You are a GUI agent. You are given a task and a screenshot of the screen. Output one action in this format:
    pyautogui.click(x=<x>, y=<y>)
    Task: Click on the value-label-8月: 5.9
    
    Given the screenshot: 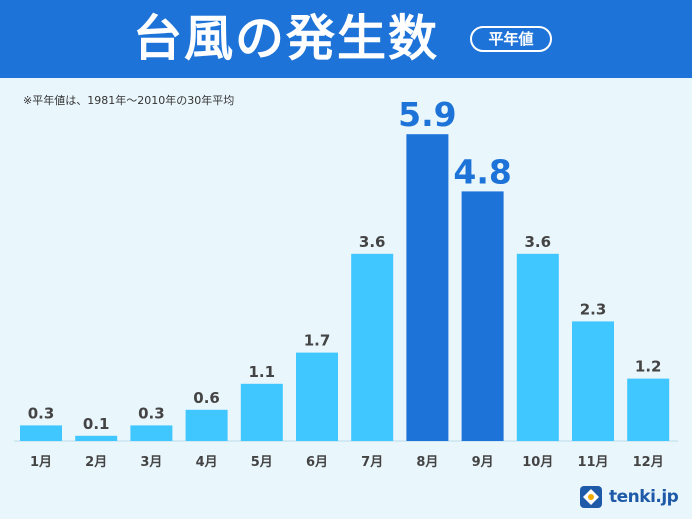 What is the action you would take?
    pyautogui.click(x=427, y=114)
    